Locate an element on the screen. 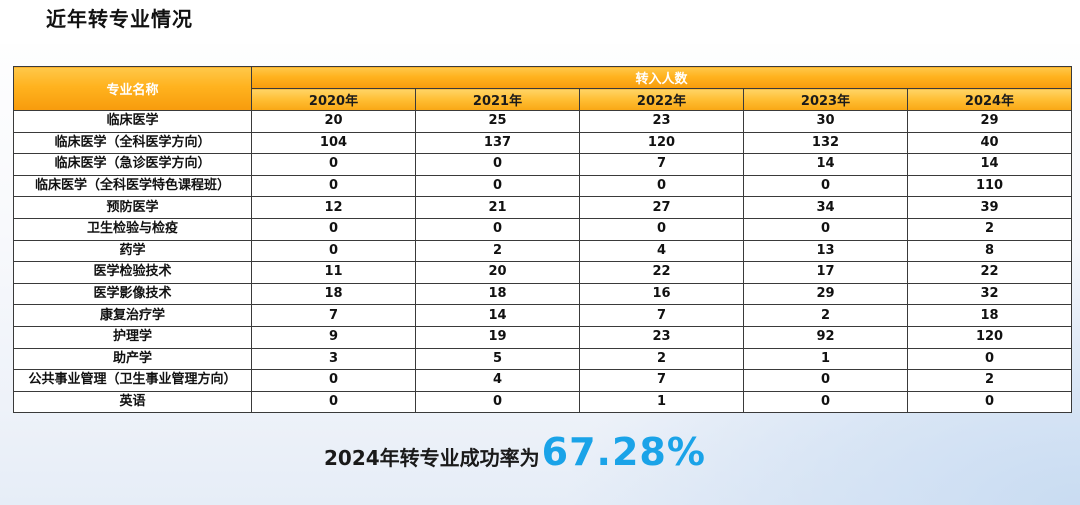 Image resolution: width=1080 pixels, height=505 pixels. transfer-in-group-header: 转入人数 is located at coordinates (661, 77).